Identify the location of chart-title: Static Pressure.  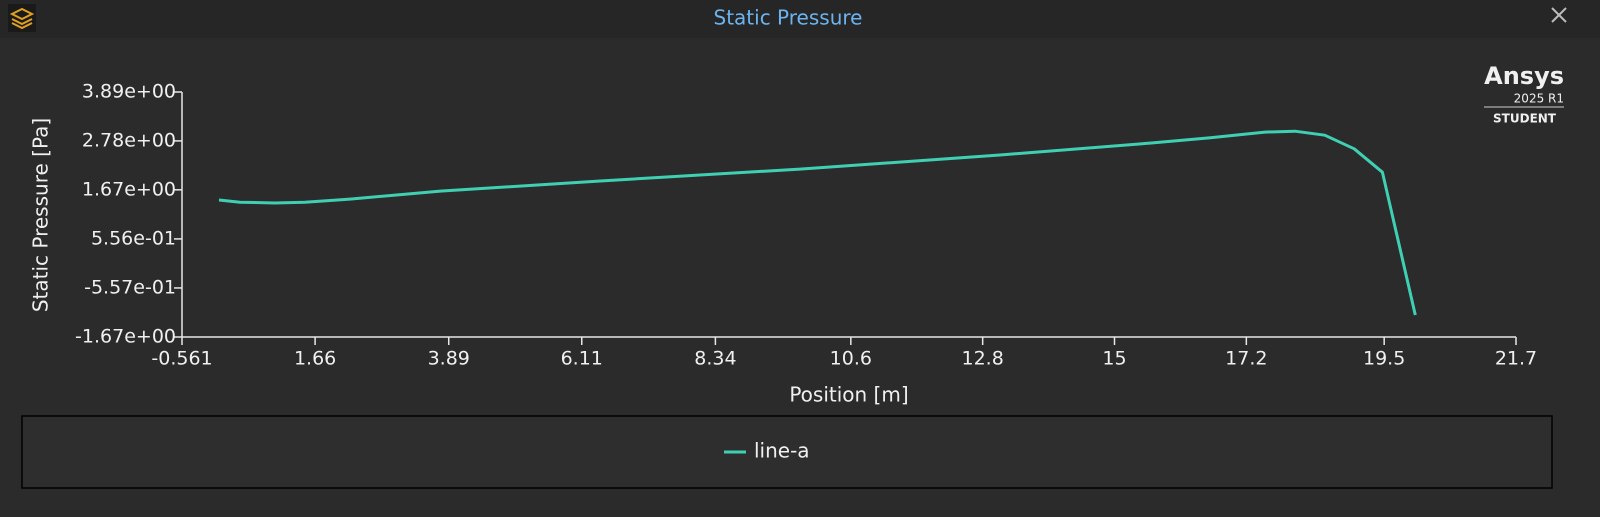
(788, 18).